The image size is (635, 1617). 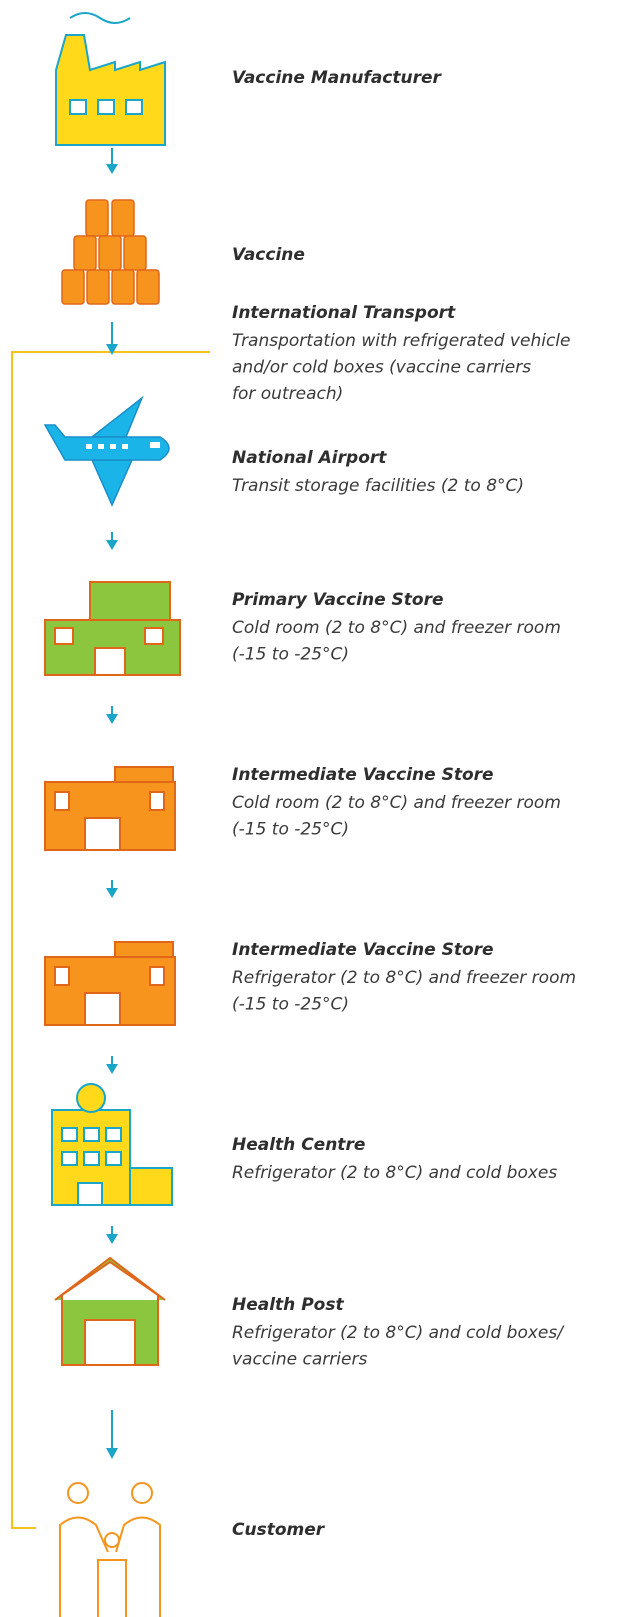 What do you see at coordinates (110, 252) in the screenshot?
I see `vaccine-icon` at bounding box center [110, 252].